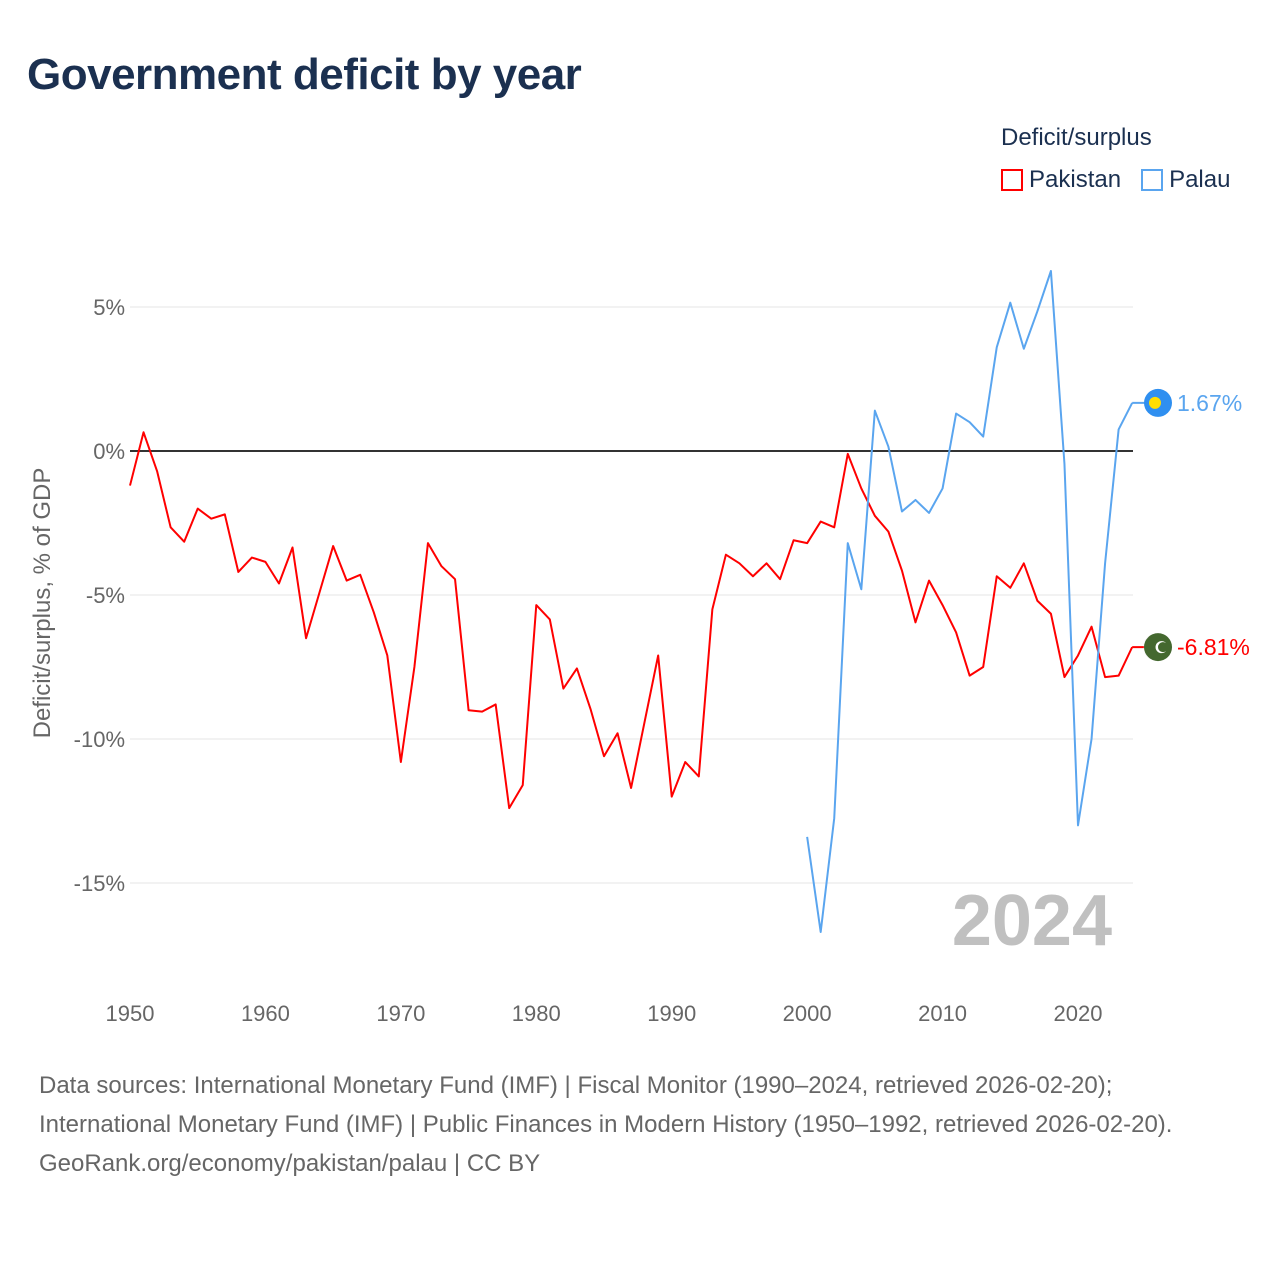 The height and width of the screenshot is (1280, 1280). I want to click on x-tick-label: 1970, so click(400, 1013).